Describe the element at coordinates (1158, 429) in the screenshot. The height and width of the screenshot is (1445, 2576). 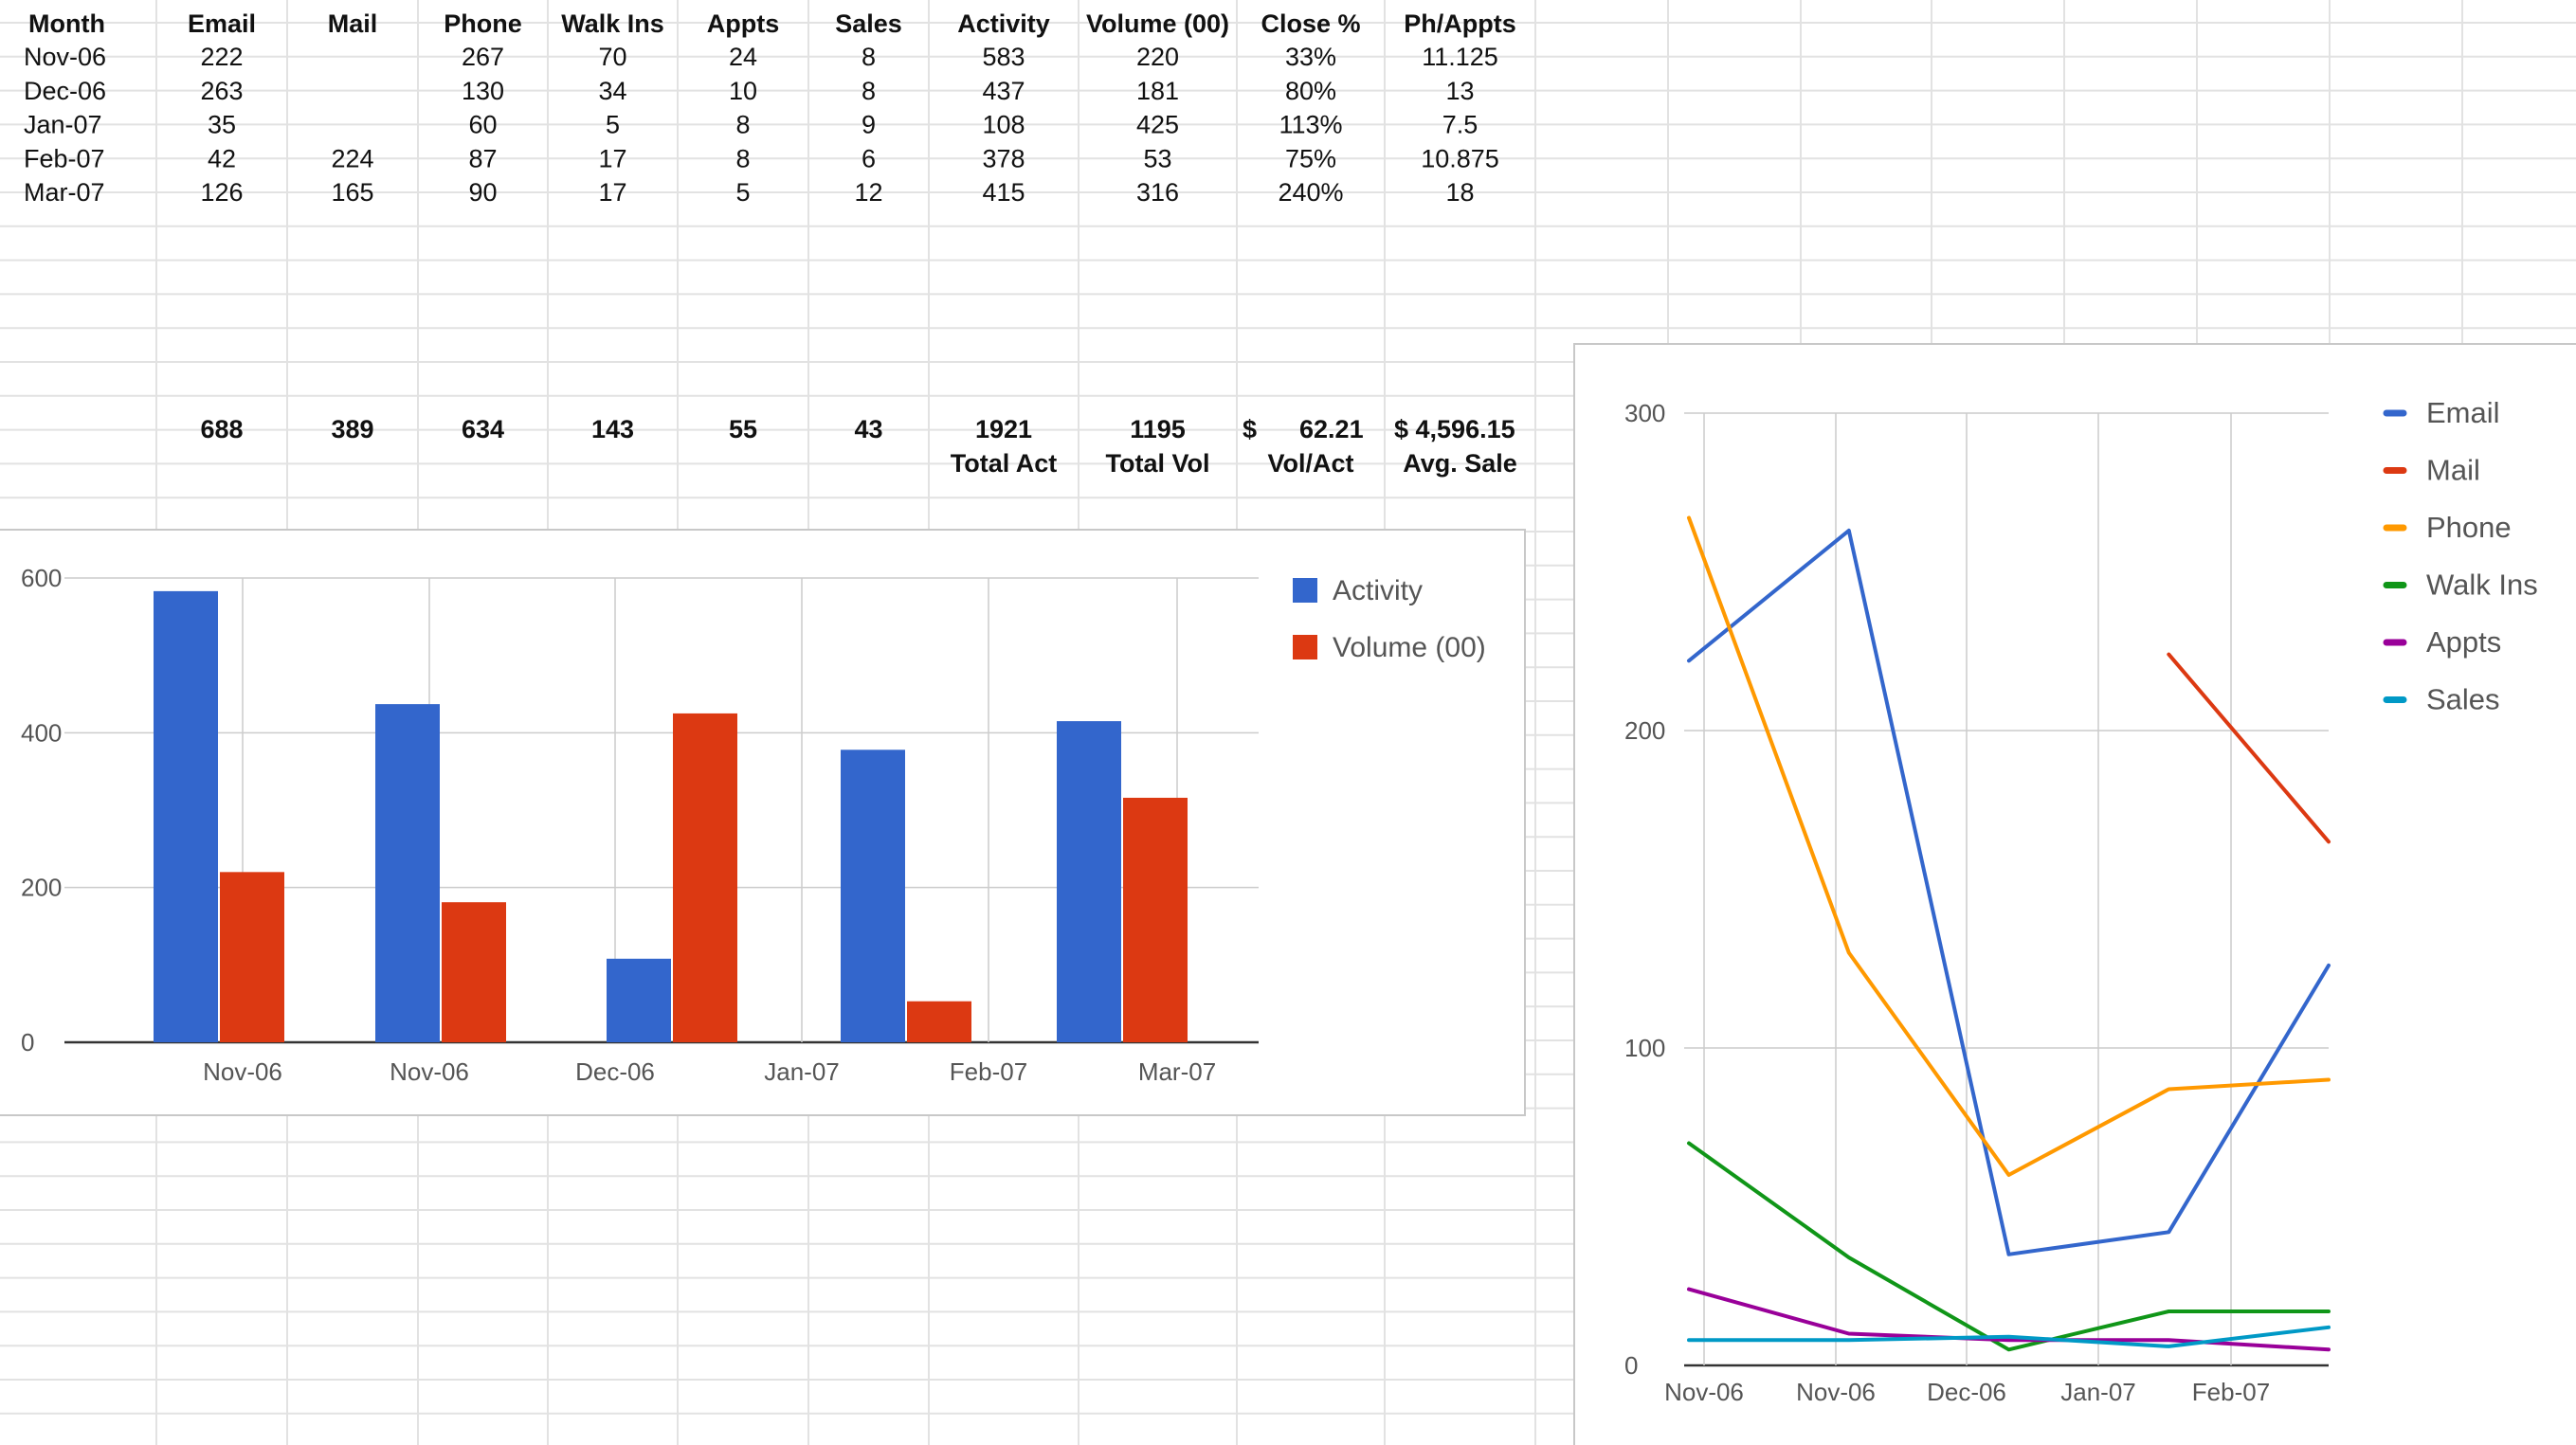
I see `totals-cell: 1195` at that location.